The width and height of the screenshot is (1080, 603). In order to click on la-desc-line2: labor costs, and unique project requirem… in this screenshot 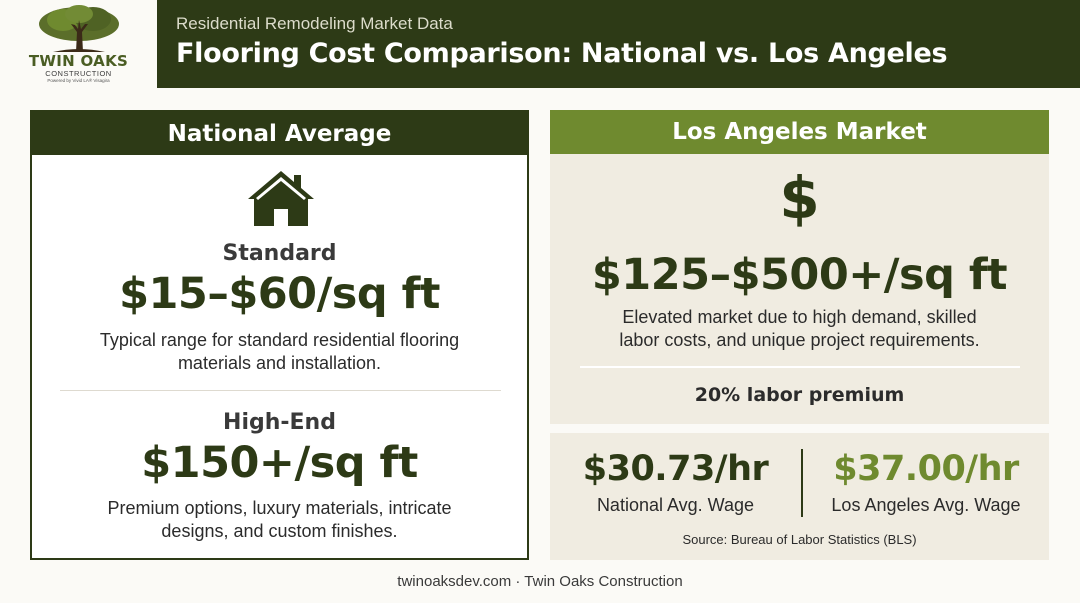, I will do `click(799, 340)`.